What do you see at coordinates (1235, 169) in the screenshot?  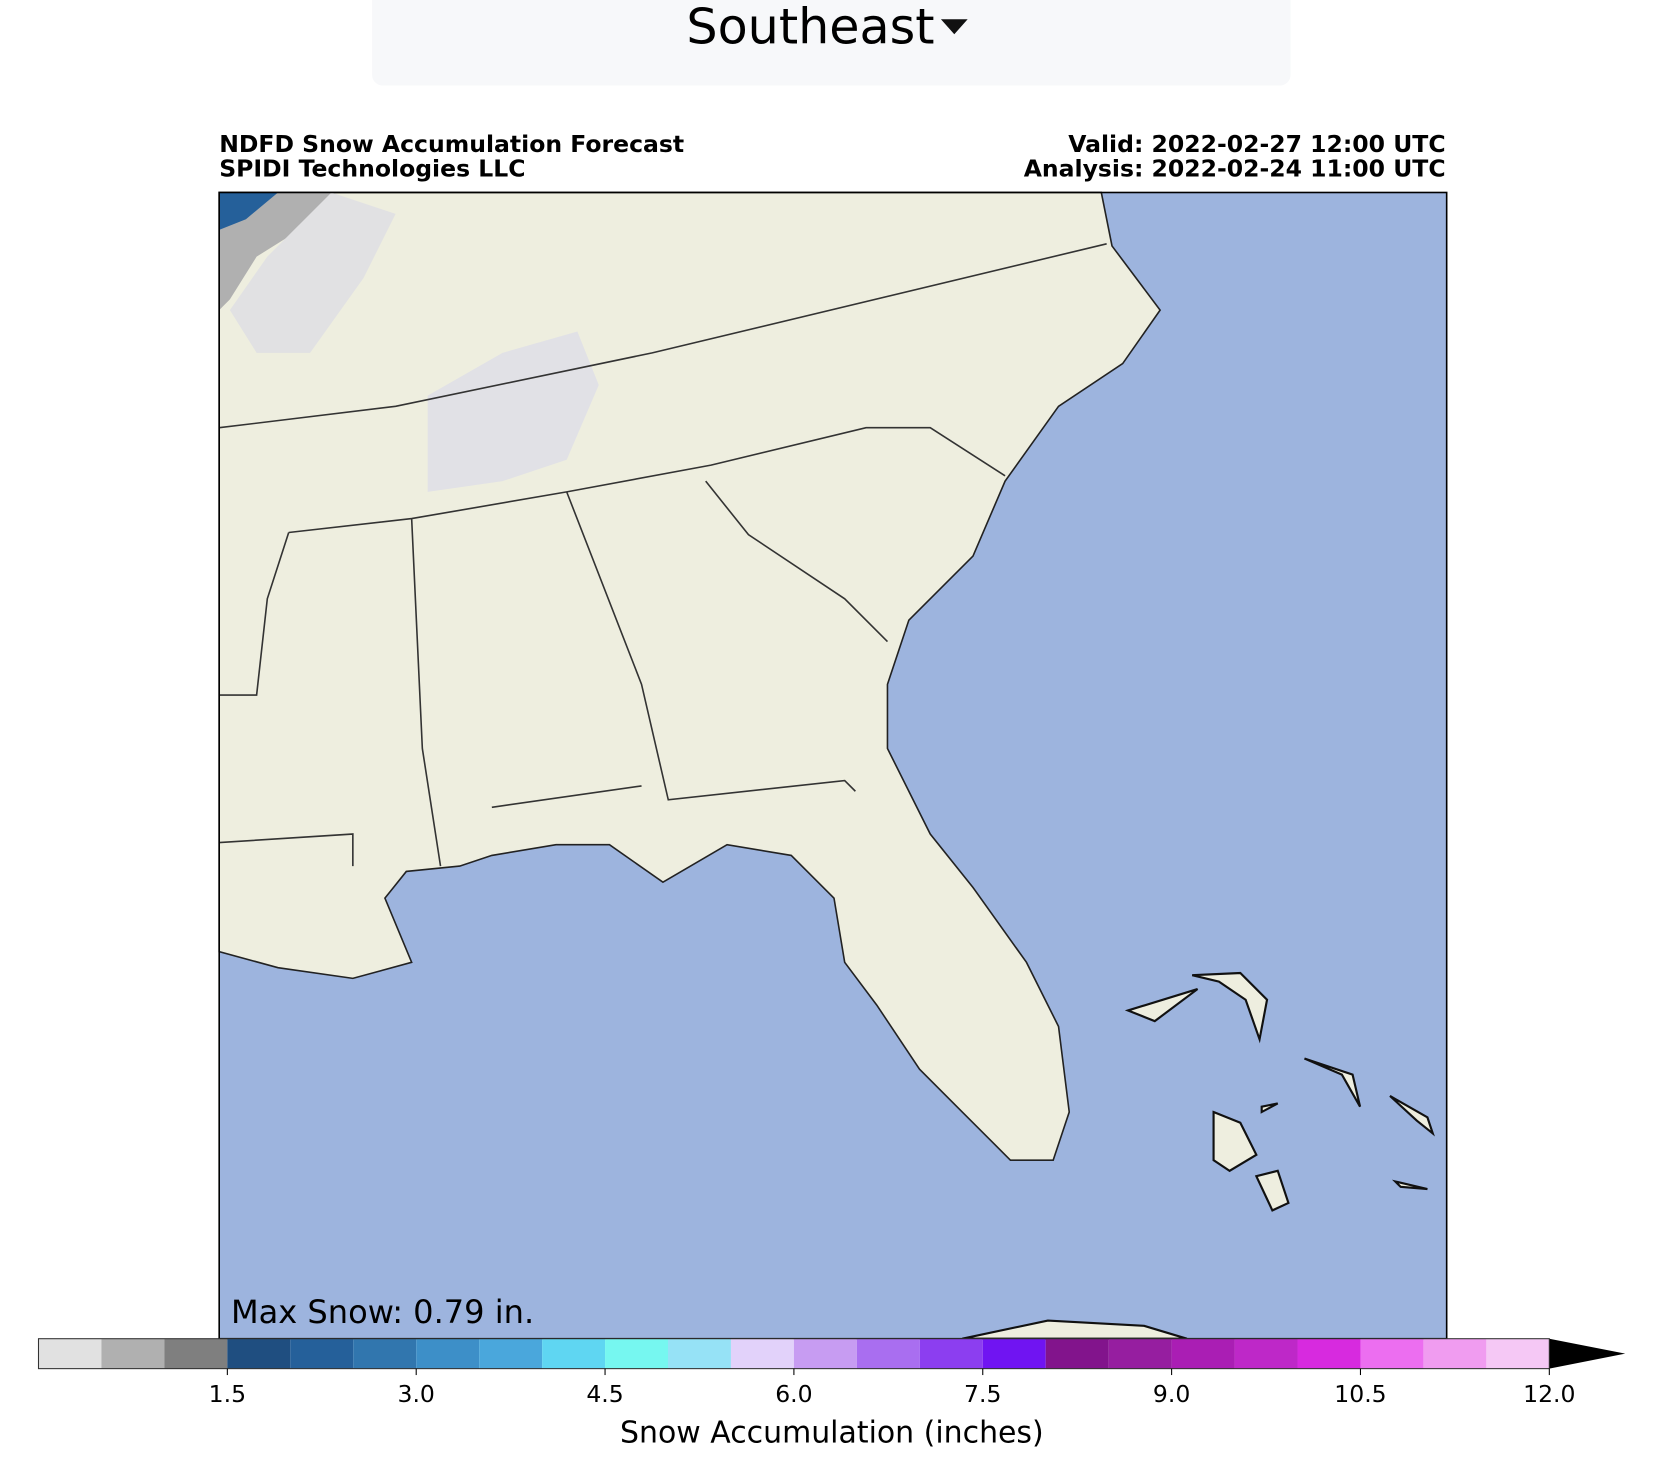 I see `analysis-time: Analysis: 2022-02-24 11:00 UTC` at bounding box center [1235, 169].